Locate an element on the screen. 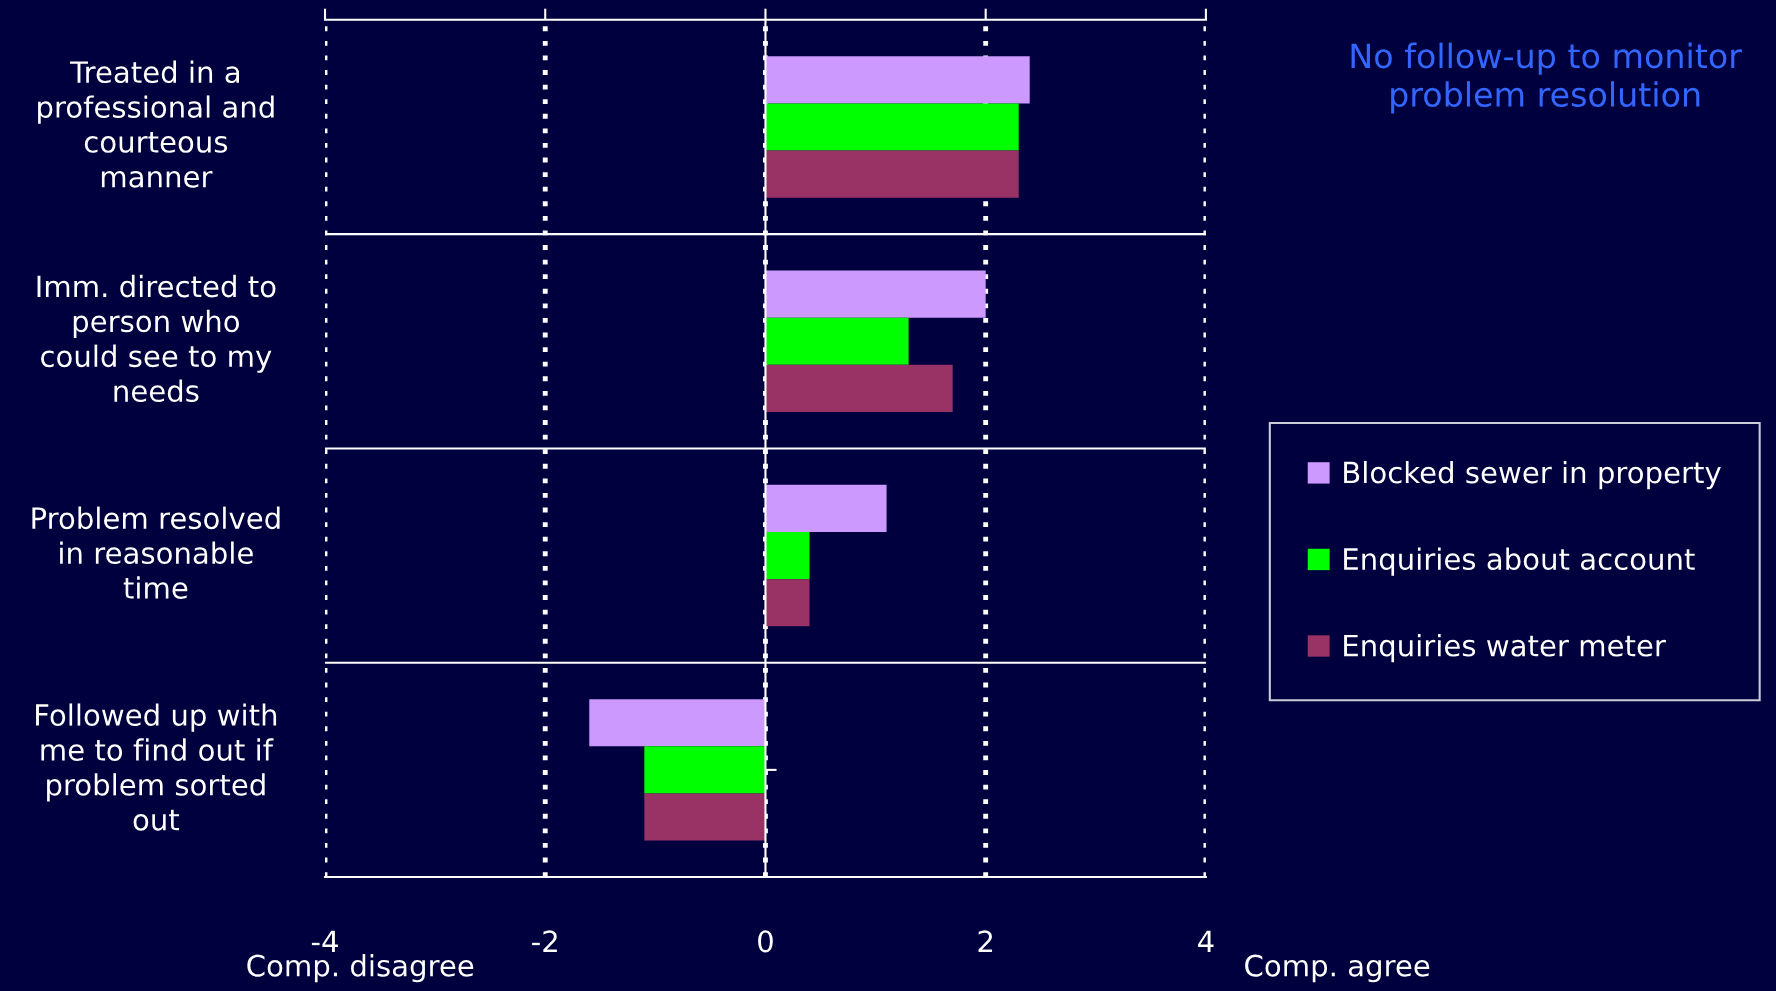 This screenshot has width=1776, height=991. legend-label: Blocked sewer in property is located at coordinates (1532, 475).